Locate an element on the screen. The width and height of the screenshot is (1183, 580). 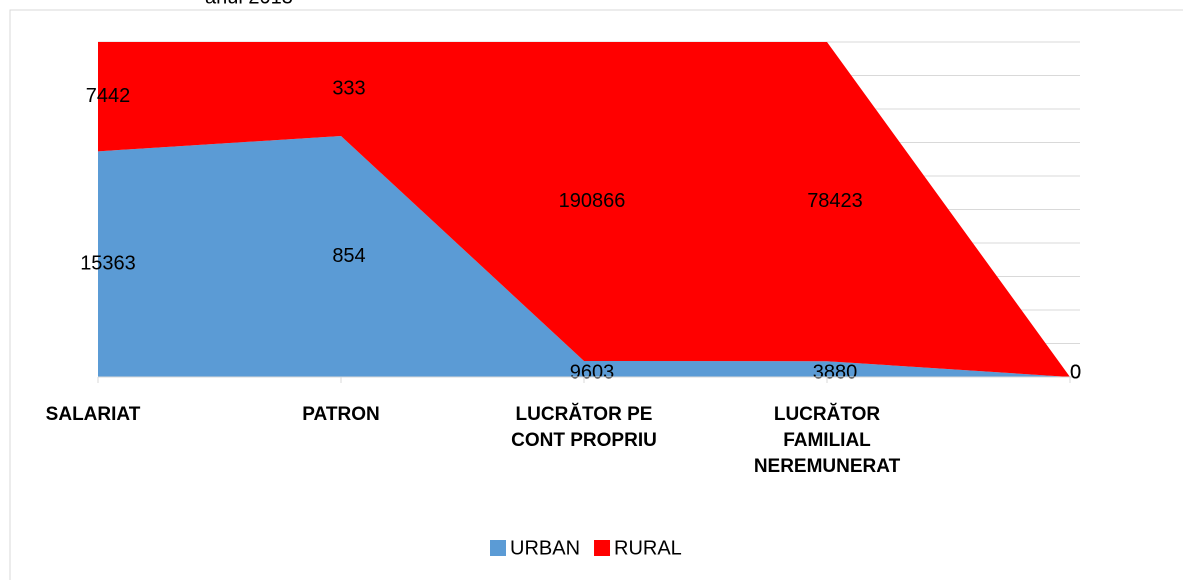
x-tick-label: SALARIAT is located at coordinates (93, 414).